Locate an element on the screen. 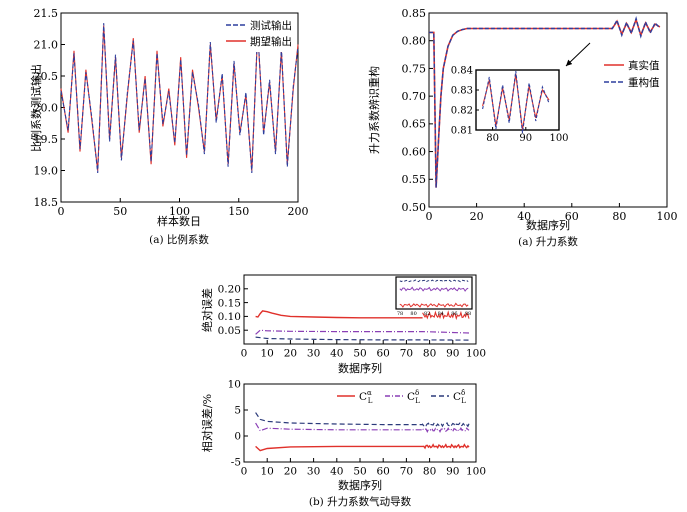 The width and height of the screenshot is (687, 512). p1-y-tick-label: 20.0 is located at coordinates (46, 107).